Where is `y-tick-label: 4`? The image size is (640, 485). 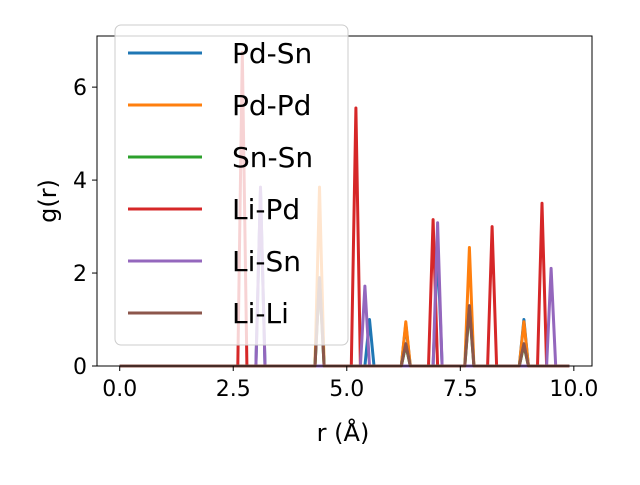
y-tick-label: 4 is located at coordinates (80, 181).